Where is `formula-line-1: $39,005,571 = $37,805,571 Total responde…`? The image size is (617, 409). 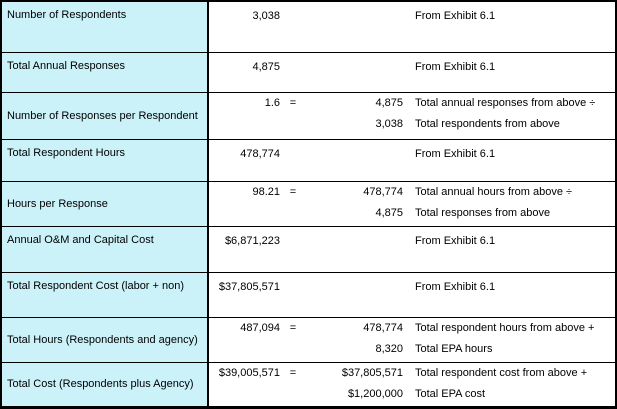 formula-line-1: $39,005,571 = $37,805,571 Total responde… is located at coordinates (412, 376).